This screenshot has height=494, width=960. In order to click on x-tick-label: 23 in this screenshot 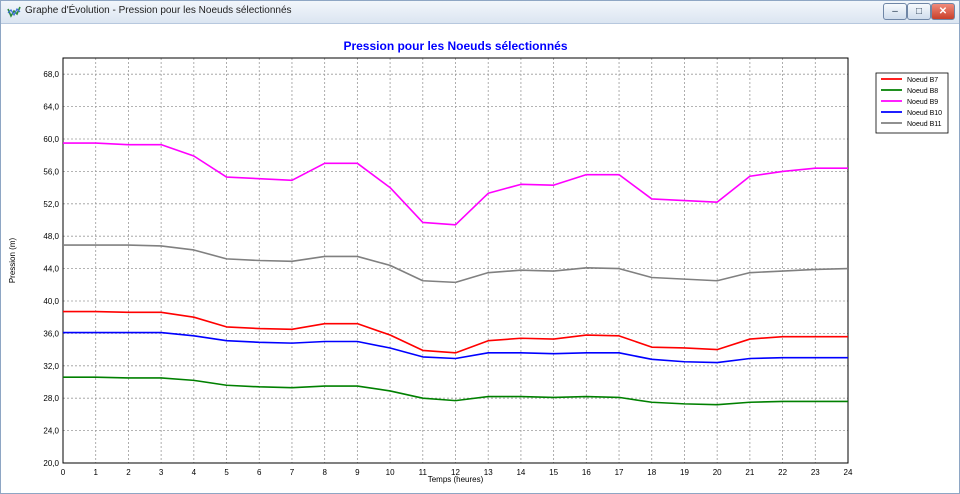, I will do `click(815, 472)`.